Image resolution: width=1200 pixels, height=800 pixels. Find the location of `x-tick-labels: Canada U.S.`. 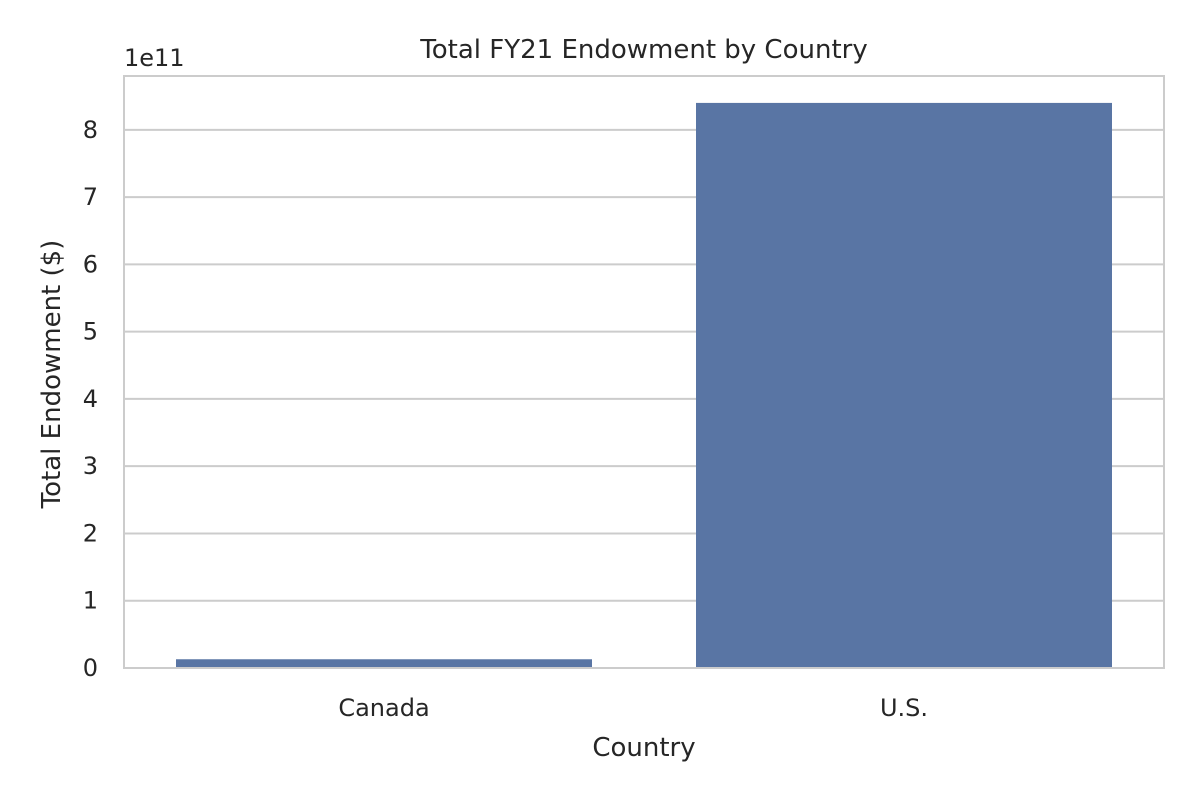

x-tick-labels: Canada U.S. is located at coordinates (633, 708).